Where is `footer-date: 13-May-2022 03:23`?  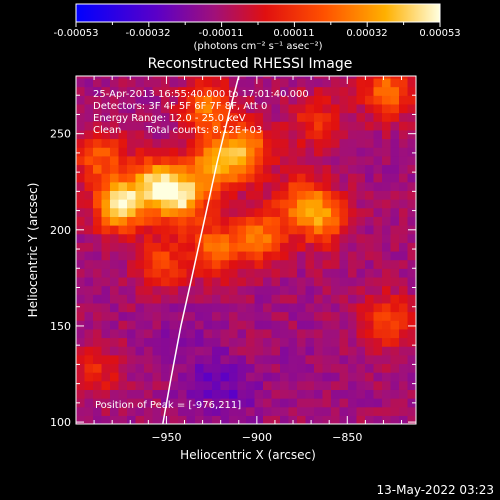
footer-date: 13-May-2022 03:23 is located at coordinates (435, 490).